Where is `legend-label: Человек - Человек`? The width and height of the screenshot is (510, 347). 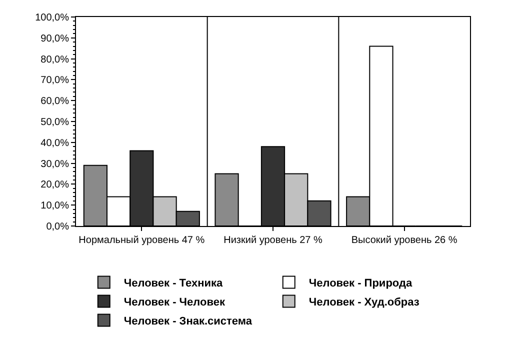
legend-label: Человек - Человек is located at coordinates (175, 302).